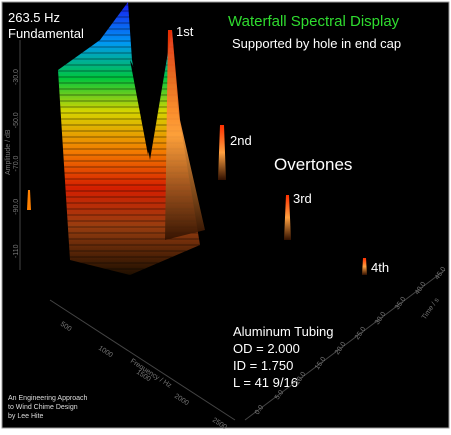 This screenshot has height=435, width=451. What do you see at coordinates (314, 21) in the screenshot?
I see `title: Waterfall Spectral Display` at bounding box center [314, 21].